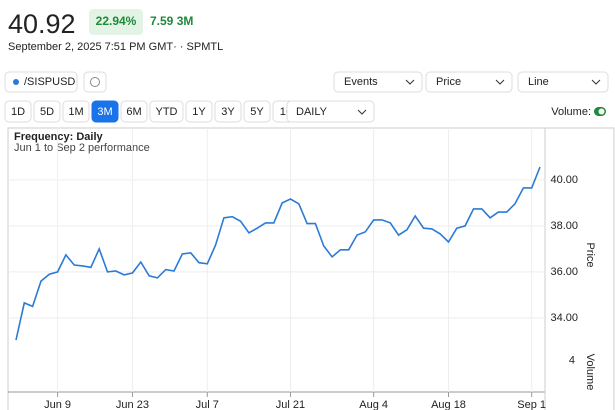 The image size is (615, 410). Describe the element at coordinates (57, 404) in the screenshot. I see `x-tick-label: Jun 9` at that location.